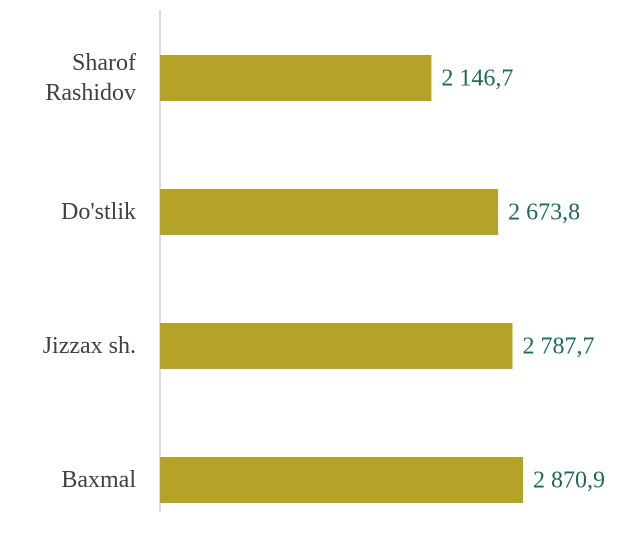 The width and height of the screenshot is (639, 539). Describe the element at coordinates (90, 78) in the screenshot. I see `category-label: Sharof Rashidov` at that location.